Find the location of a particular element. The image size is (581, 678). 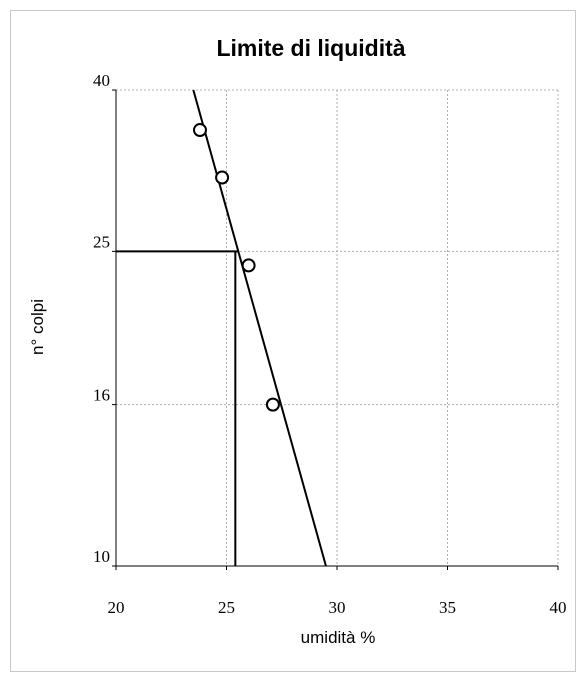

y-tick-label: 40 is located at coordinates (101, 80).